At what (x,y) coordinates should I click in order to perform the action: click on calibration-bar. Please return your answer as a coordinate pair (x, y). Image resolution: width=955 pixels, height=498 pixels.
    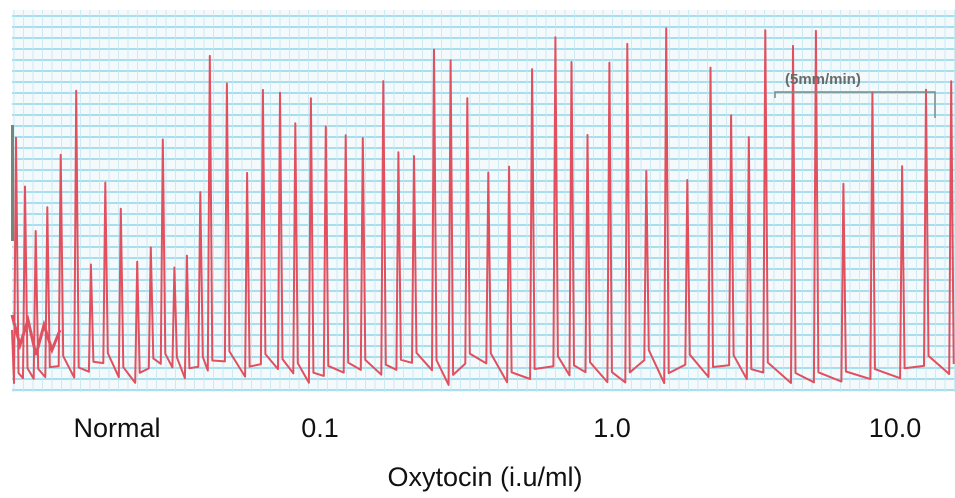
    Looking at the image, I should click on (12, 183).